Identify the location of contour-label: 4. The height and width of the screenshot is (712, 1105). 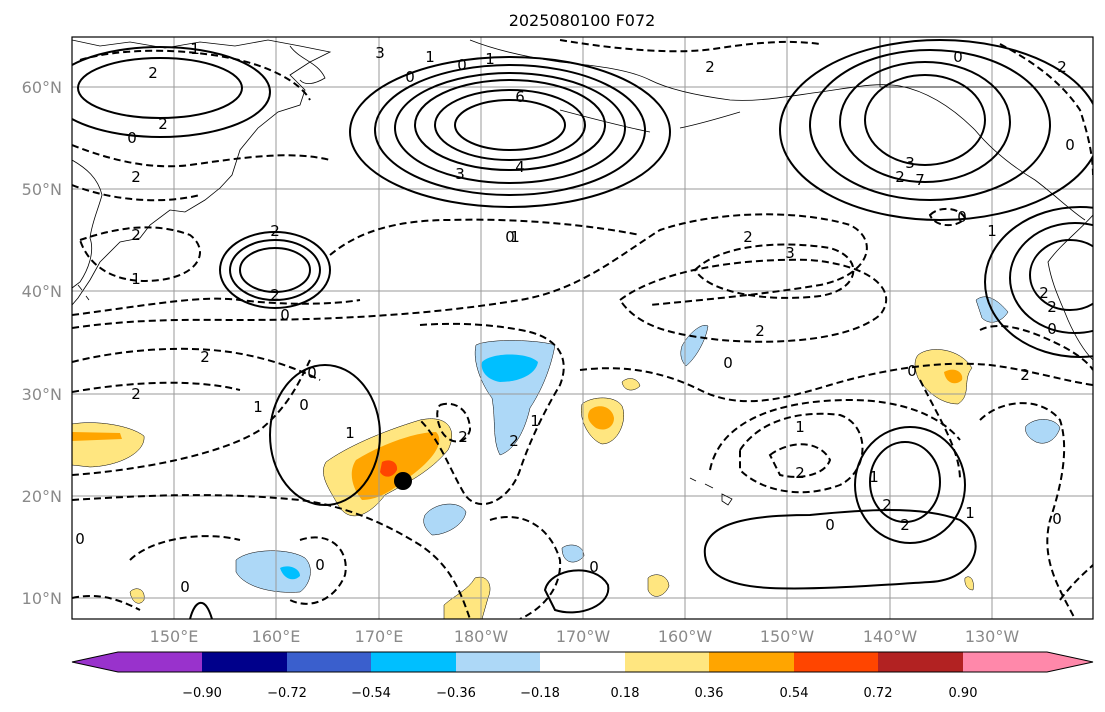
(520, 167).